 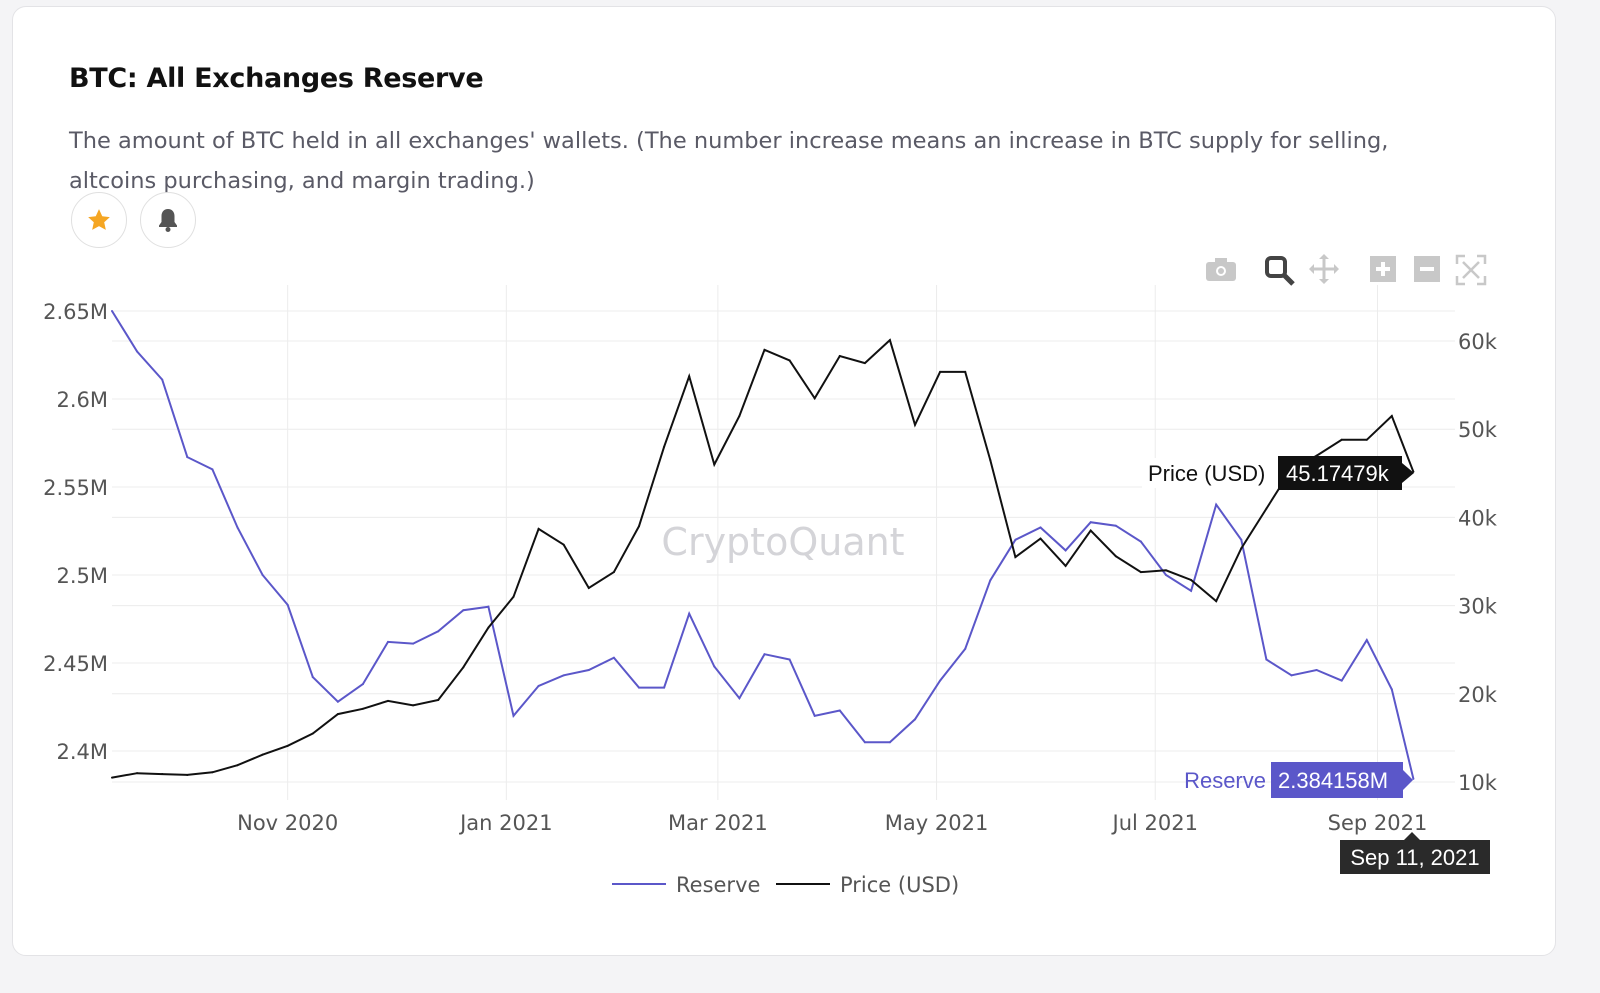 I want to click on x-tick-label: Mar 2021, so click(x=718, y=823).